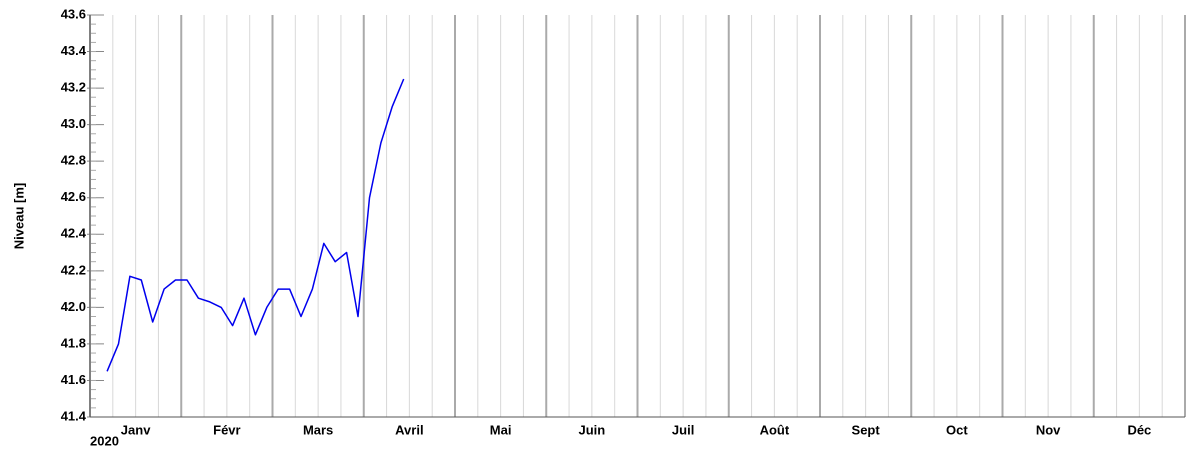  I want to click on y-tick-label: 43.4, so click(74, 50).